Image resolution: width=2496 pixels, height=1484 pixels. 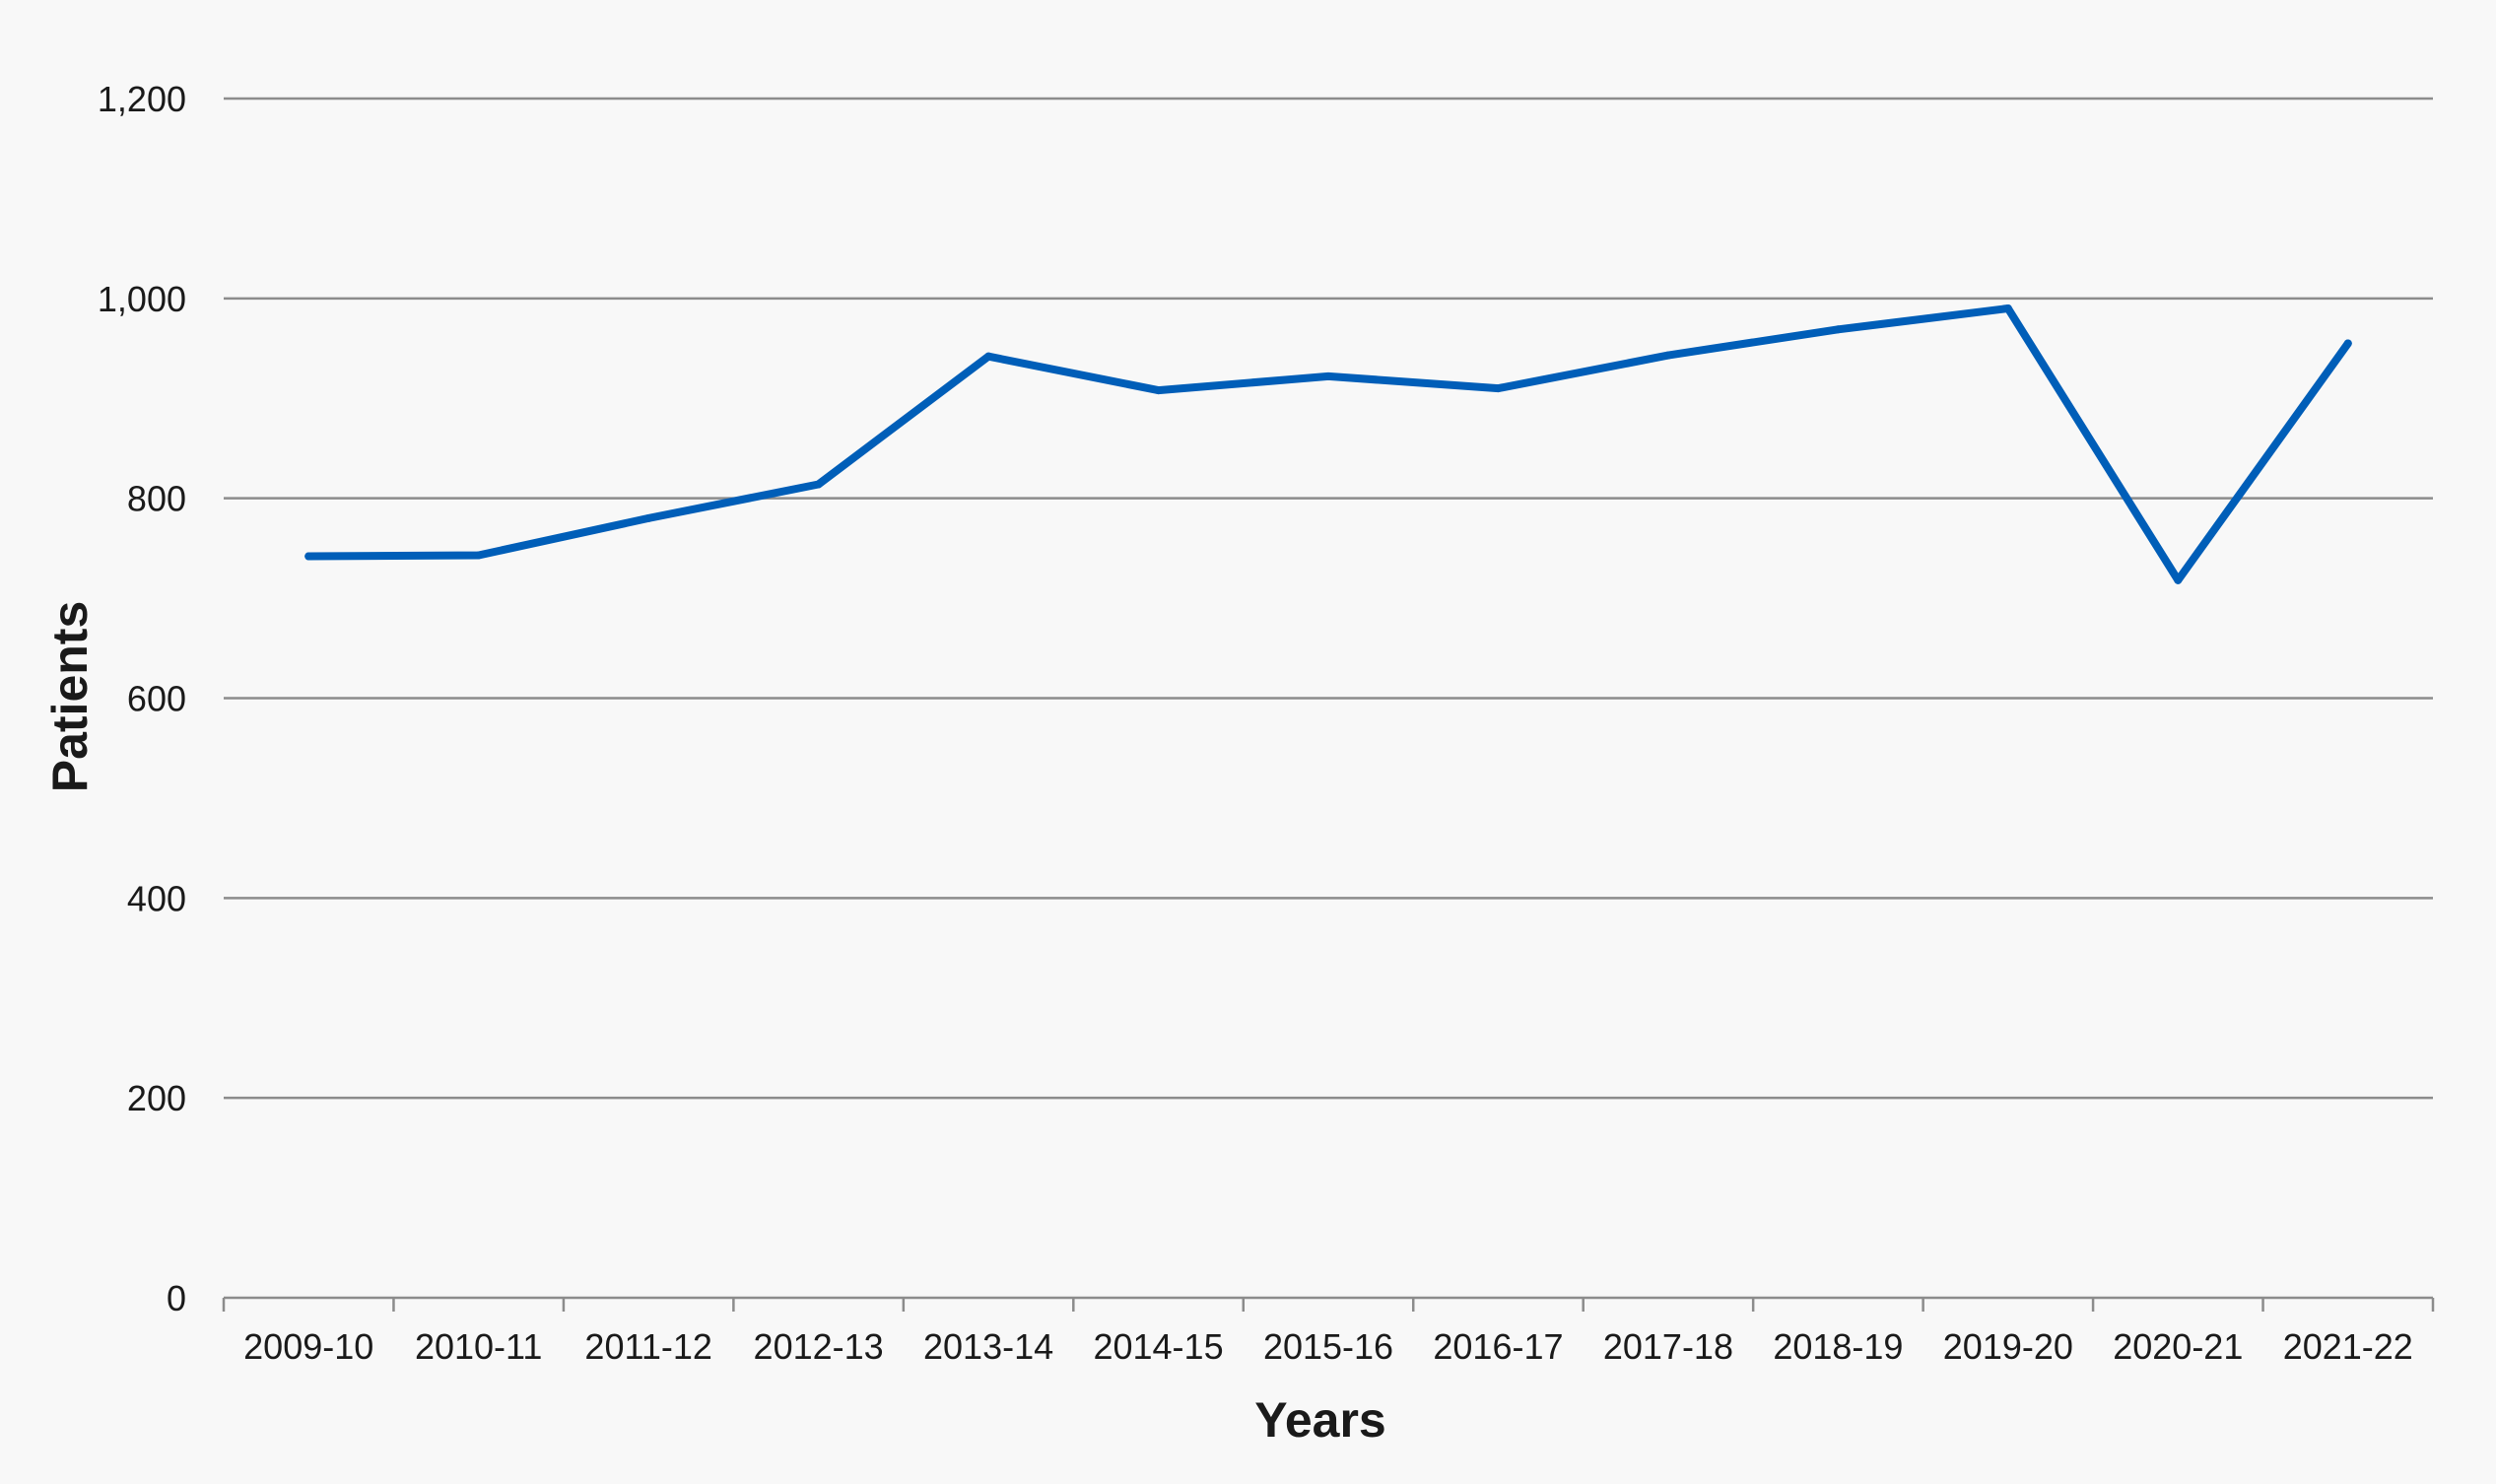 What do you see at coordinates (142, 299) in the screenshot?
I see `y-tick-label: 1,000` at bounding box center [142, 299].